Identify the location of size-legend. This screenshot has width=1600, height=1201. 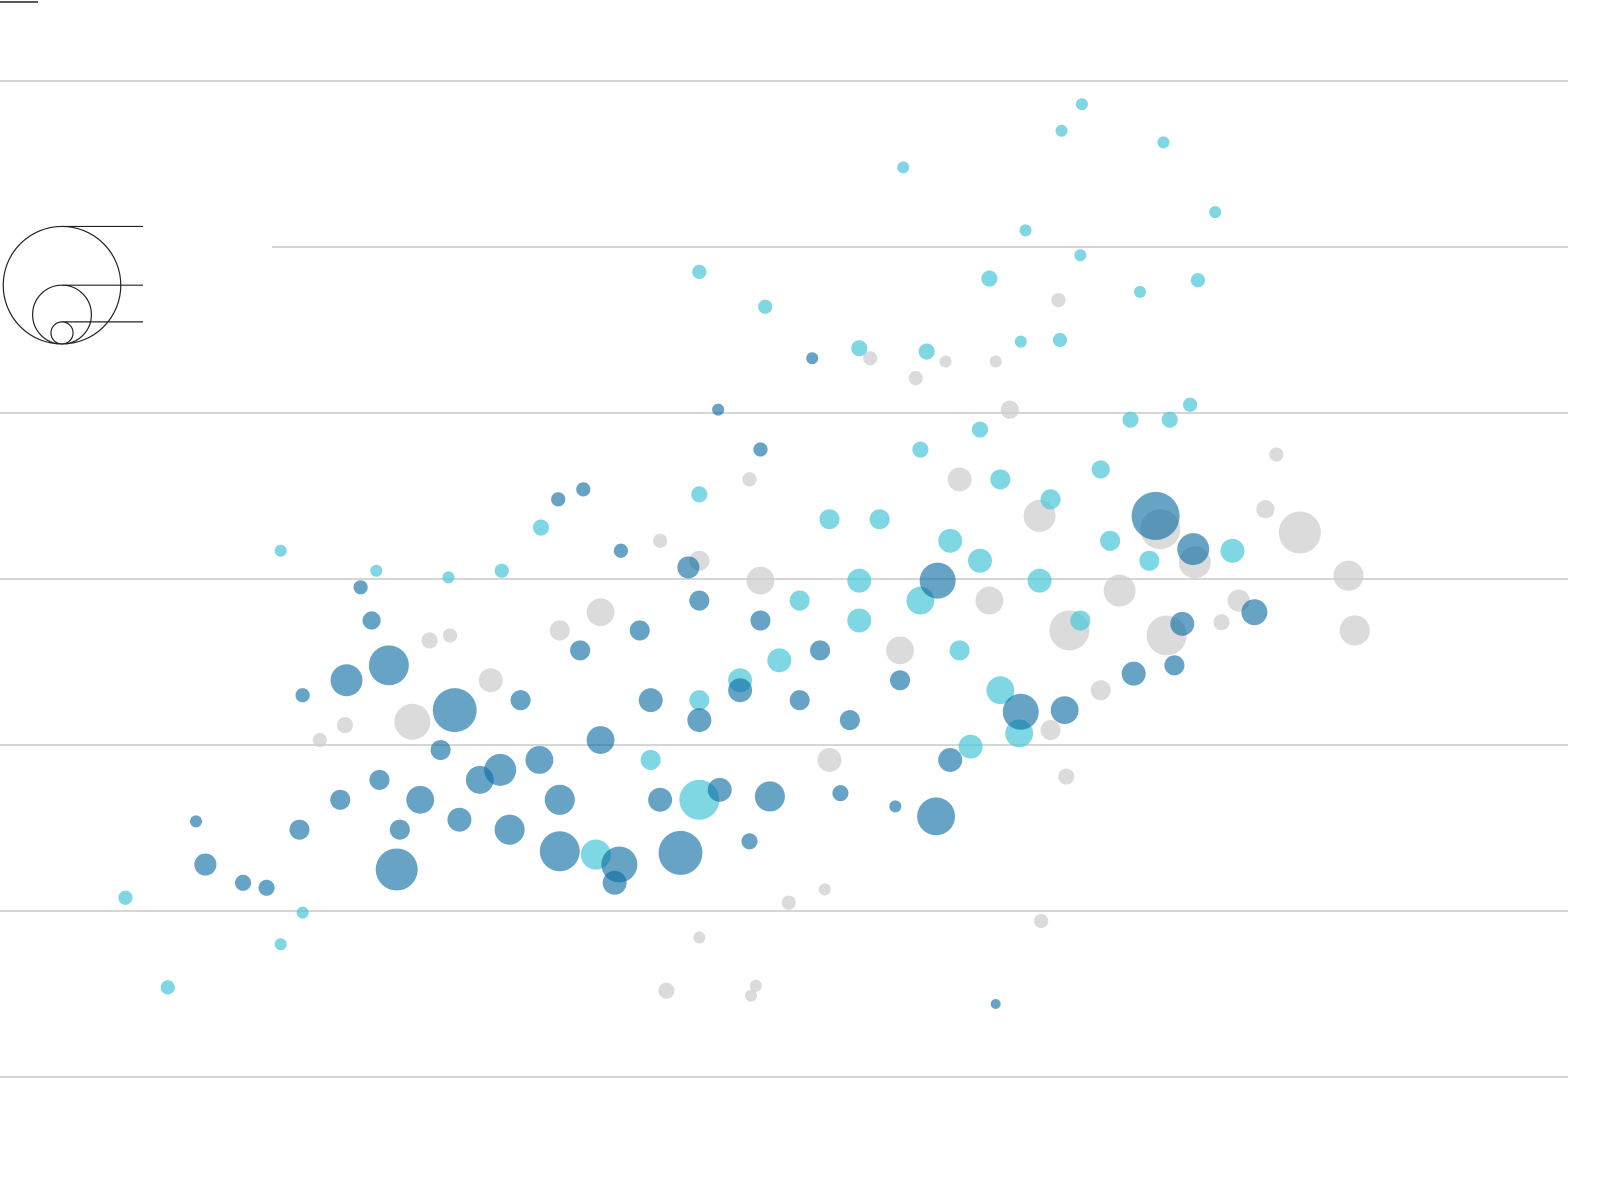
(72, 285).